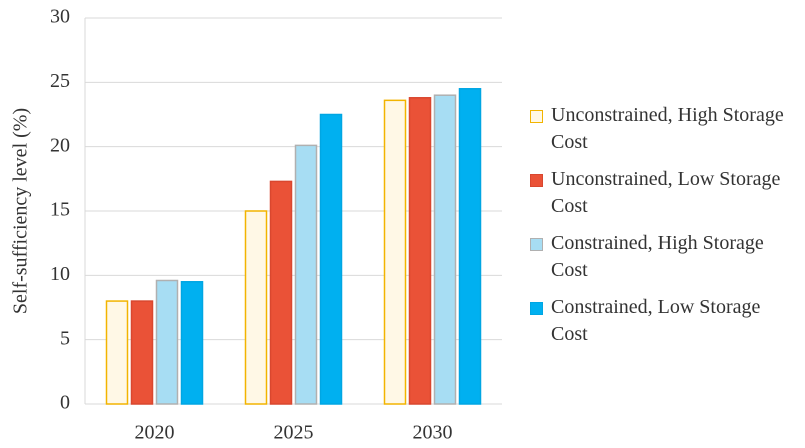 The width and height of the screenshot is (805, 448). What do you see at coordinates (433, 433) in the screenshot?
I see `x-tick-label: 2030` at bounding box center [433, 433].